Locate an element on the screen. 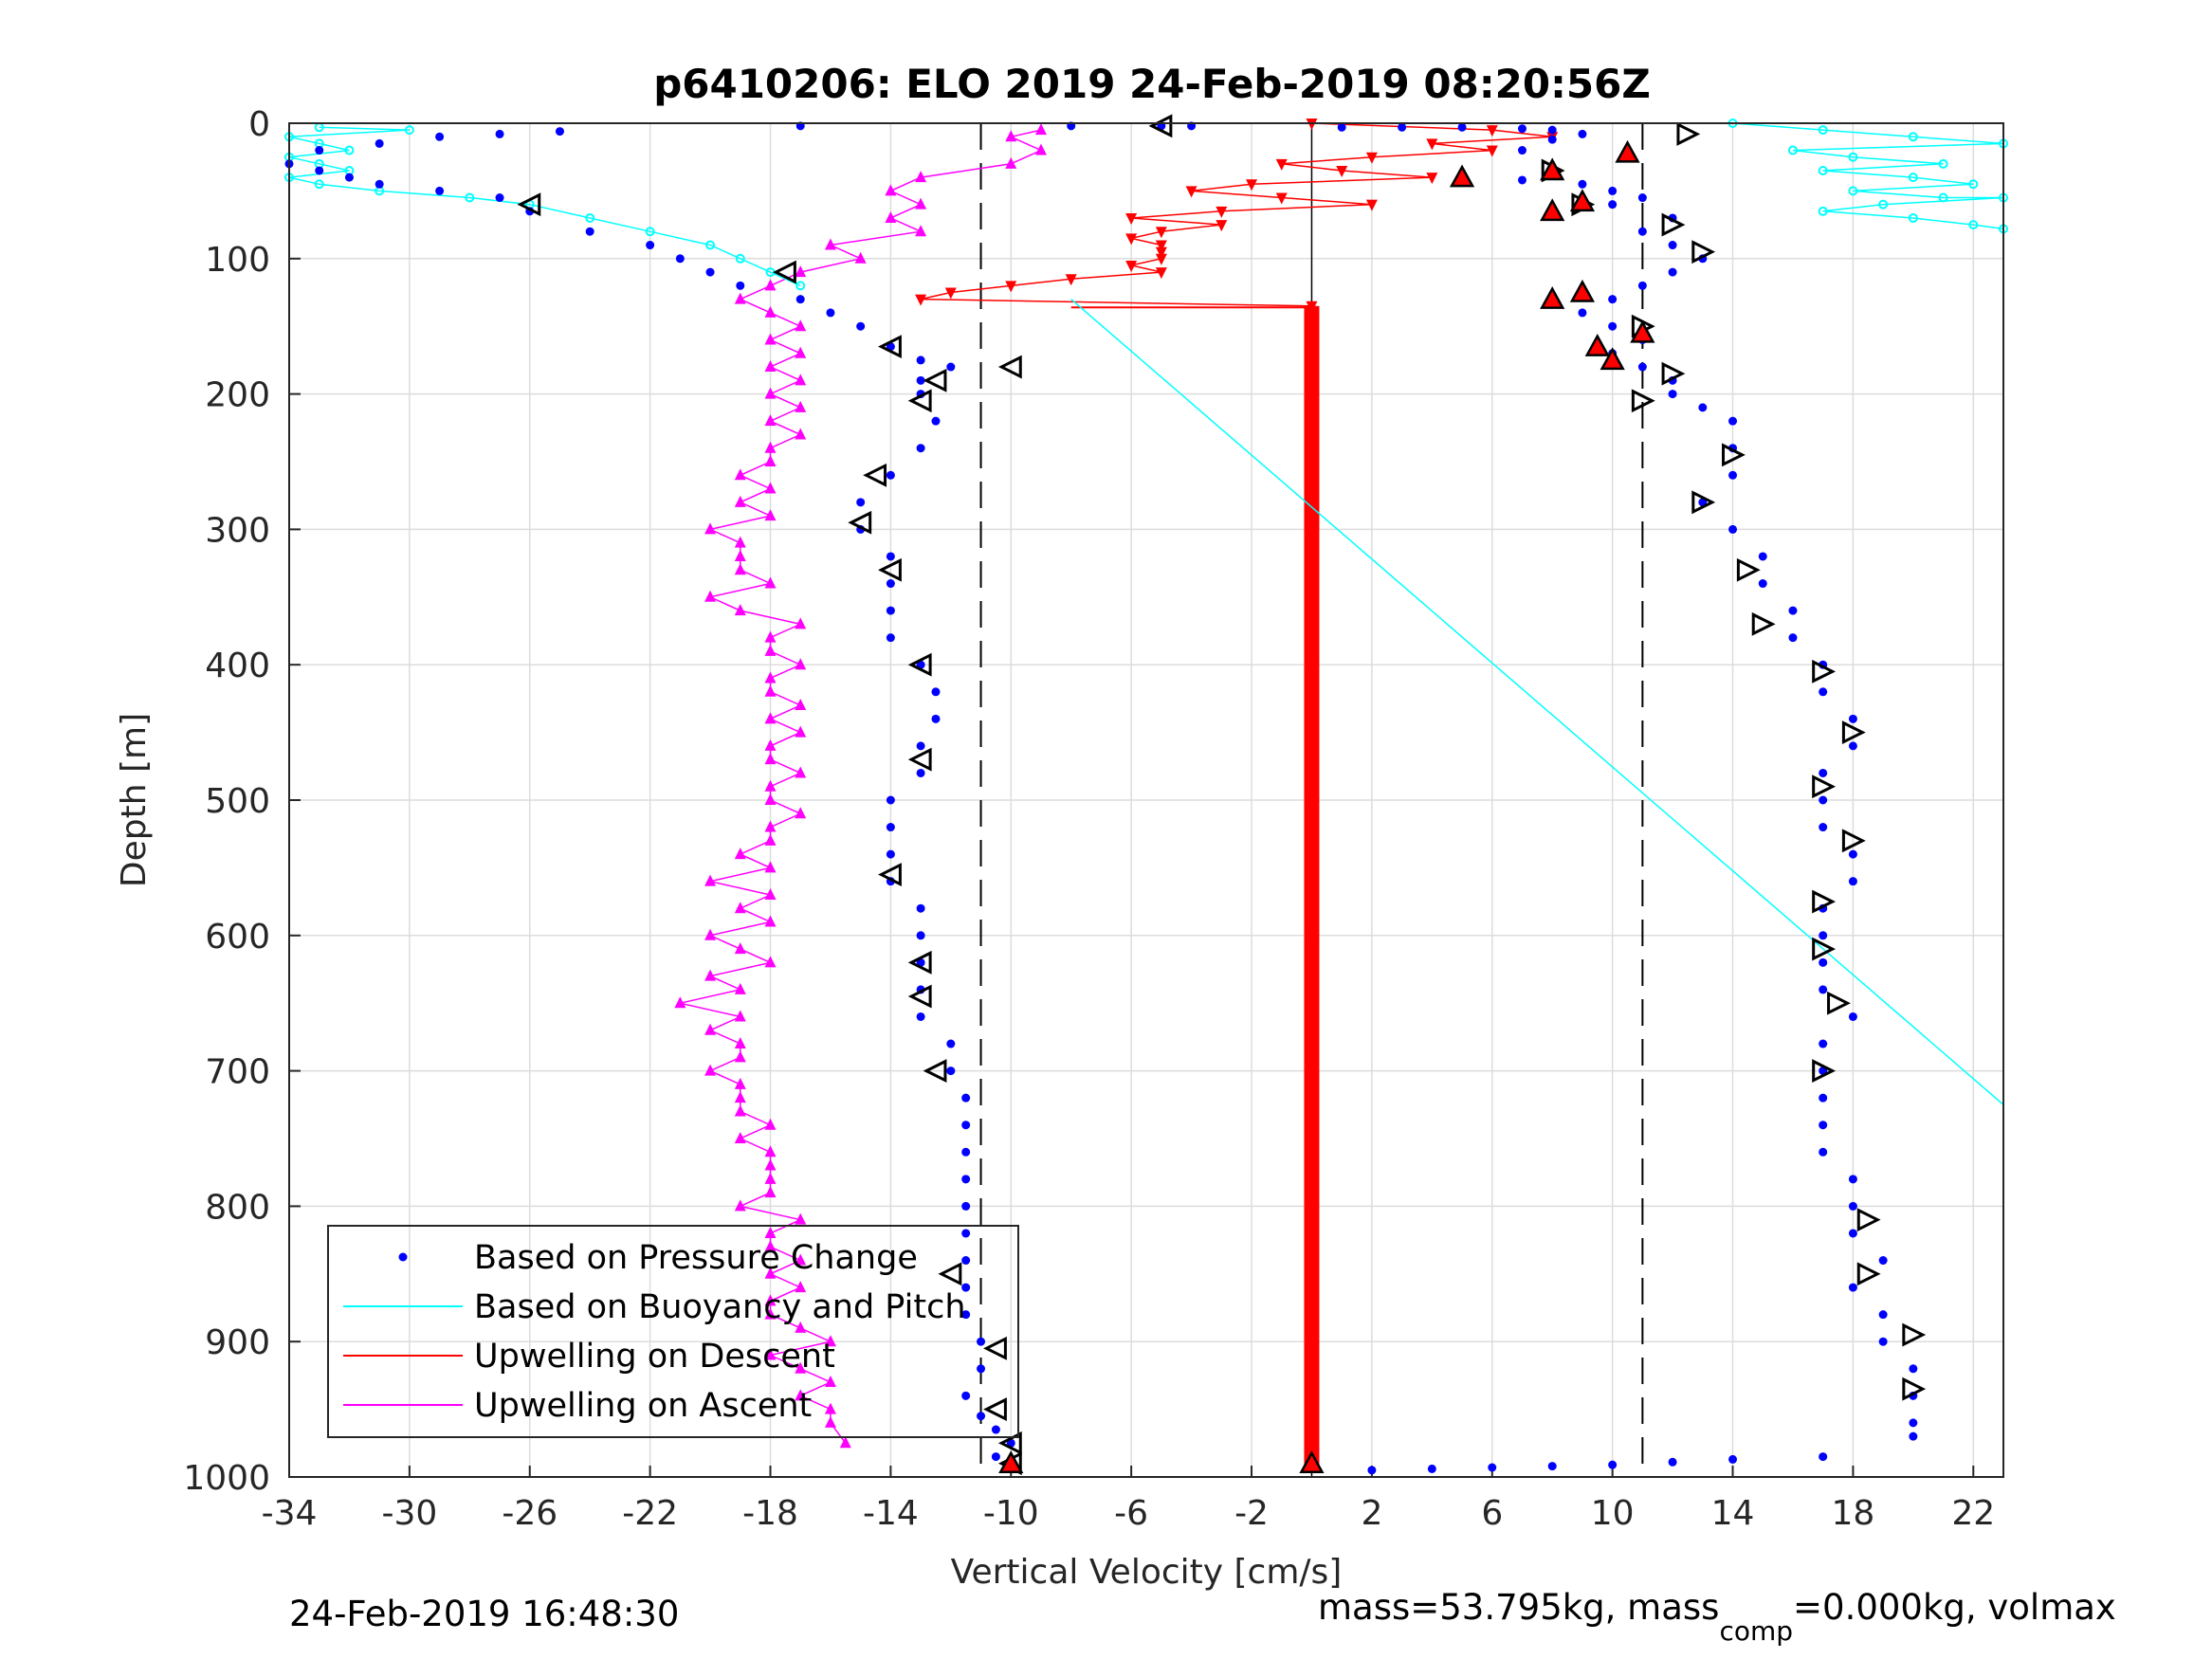 This screenshot has width=2212, height=1659. y-tick-label: 500 is located at coordinates (237, 801).